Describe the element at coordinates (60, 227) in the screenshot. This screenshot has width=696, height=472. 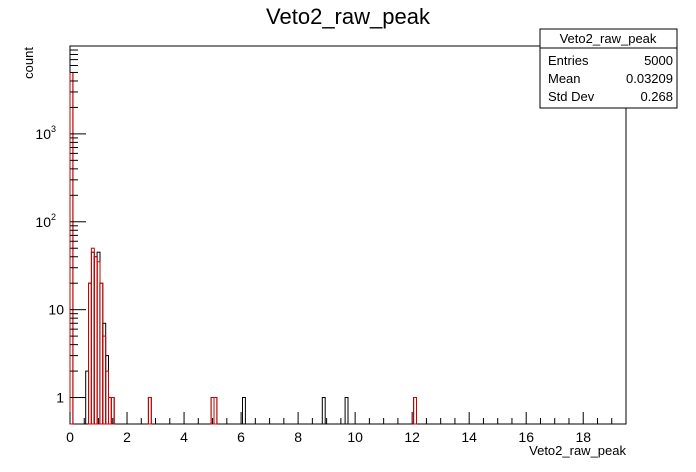
I see `y-axis-ticks: 1 10 10² 10³` at that location.